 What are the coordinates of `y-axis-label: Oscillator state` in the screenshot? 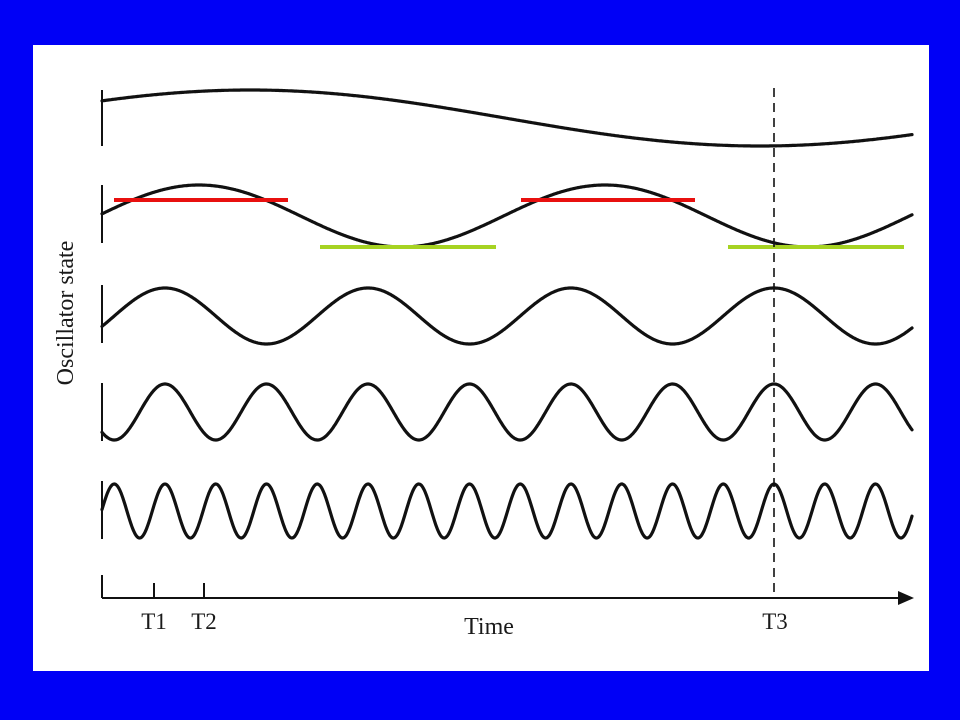 It's located at (66, 313).